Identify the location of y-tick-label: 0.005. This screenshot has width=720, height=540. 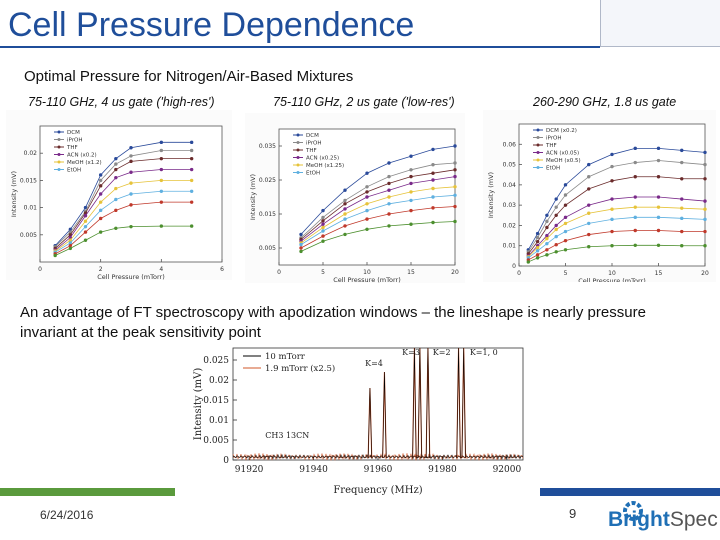
(267, 248).